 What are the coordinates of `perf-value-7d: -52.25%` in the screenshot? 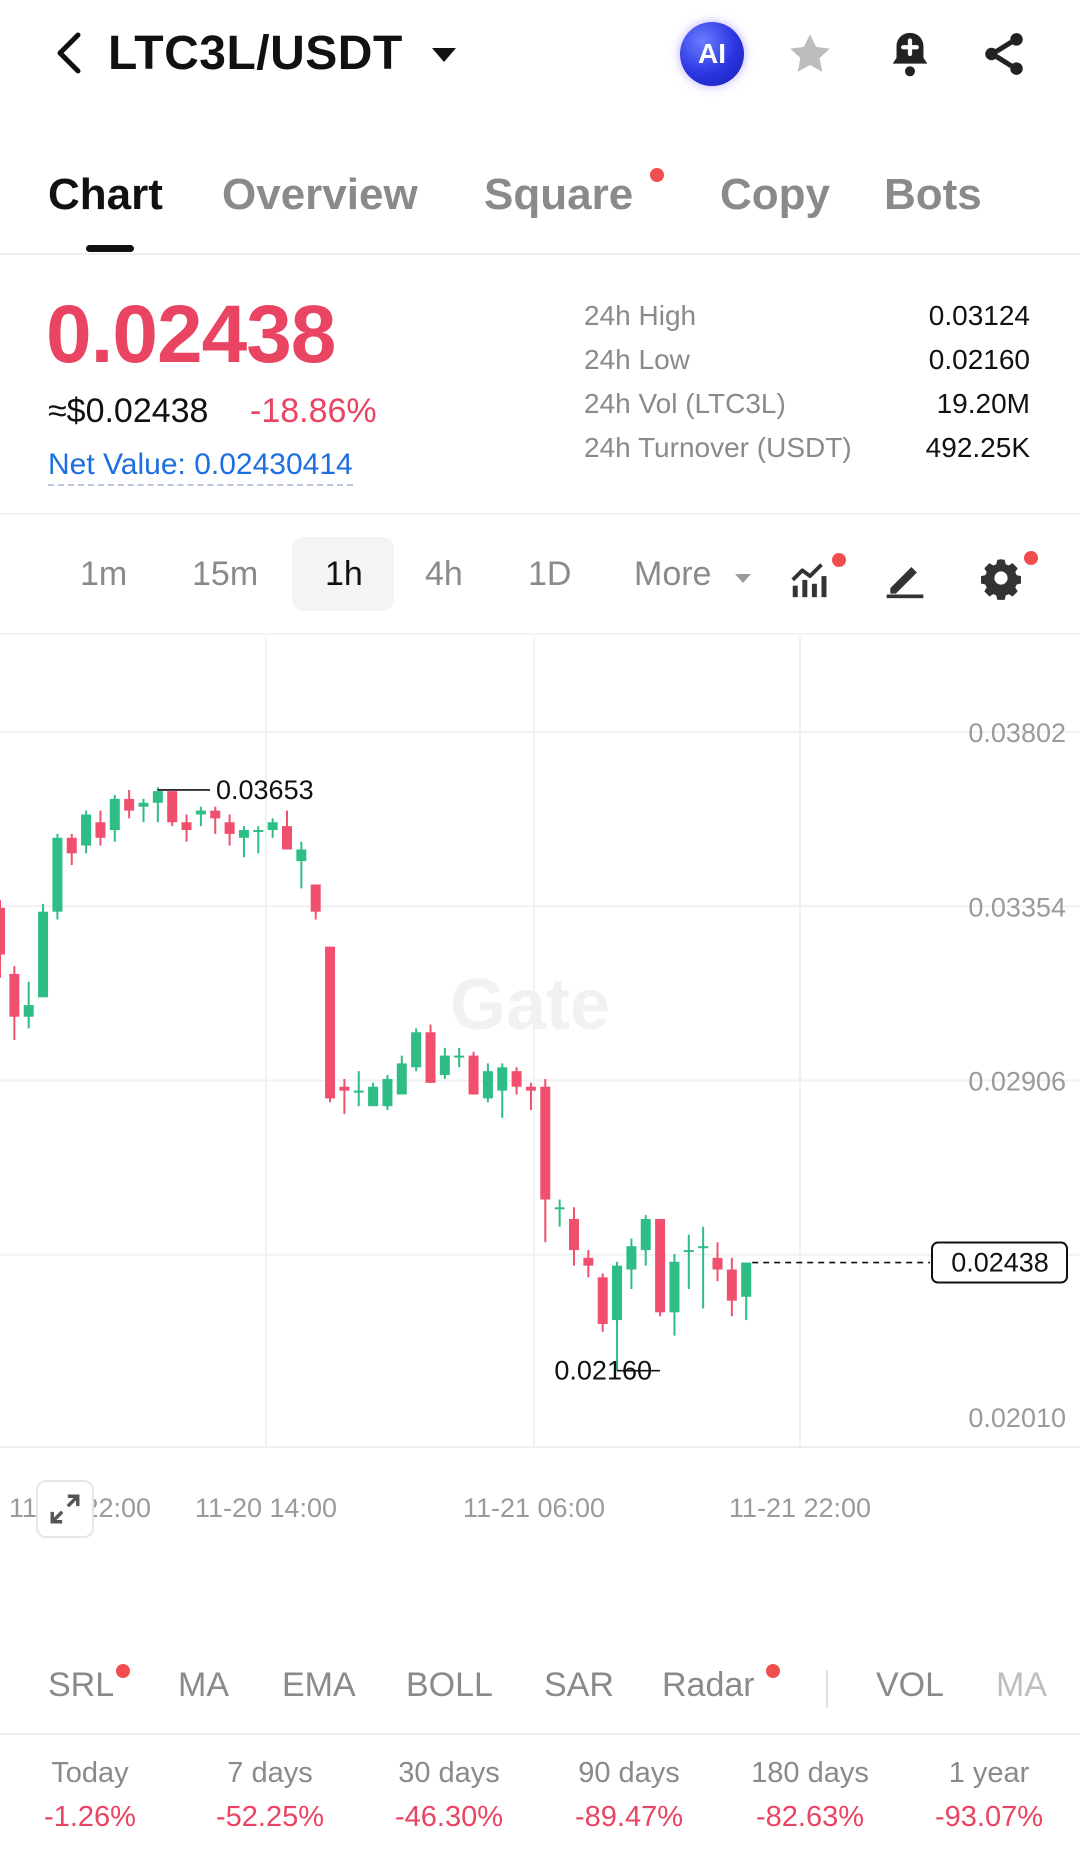 It's located at (269, 1817).